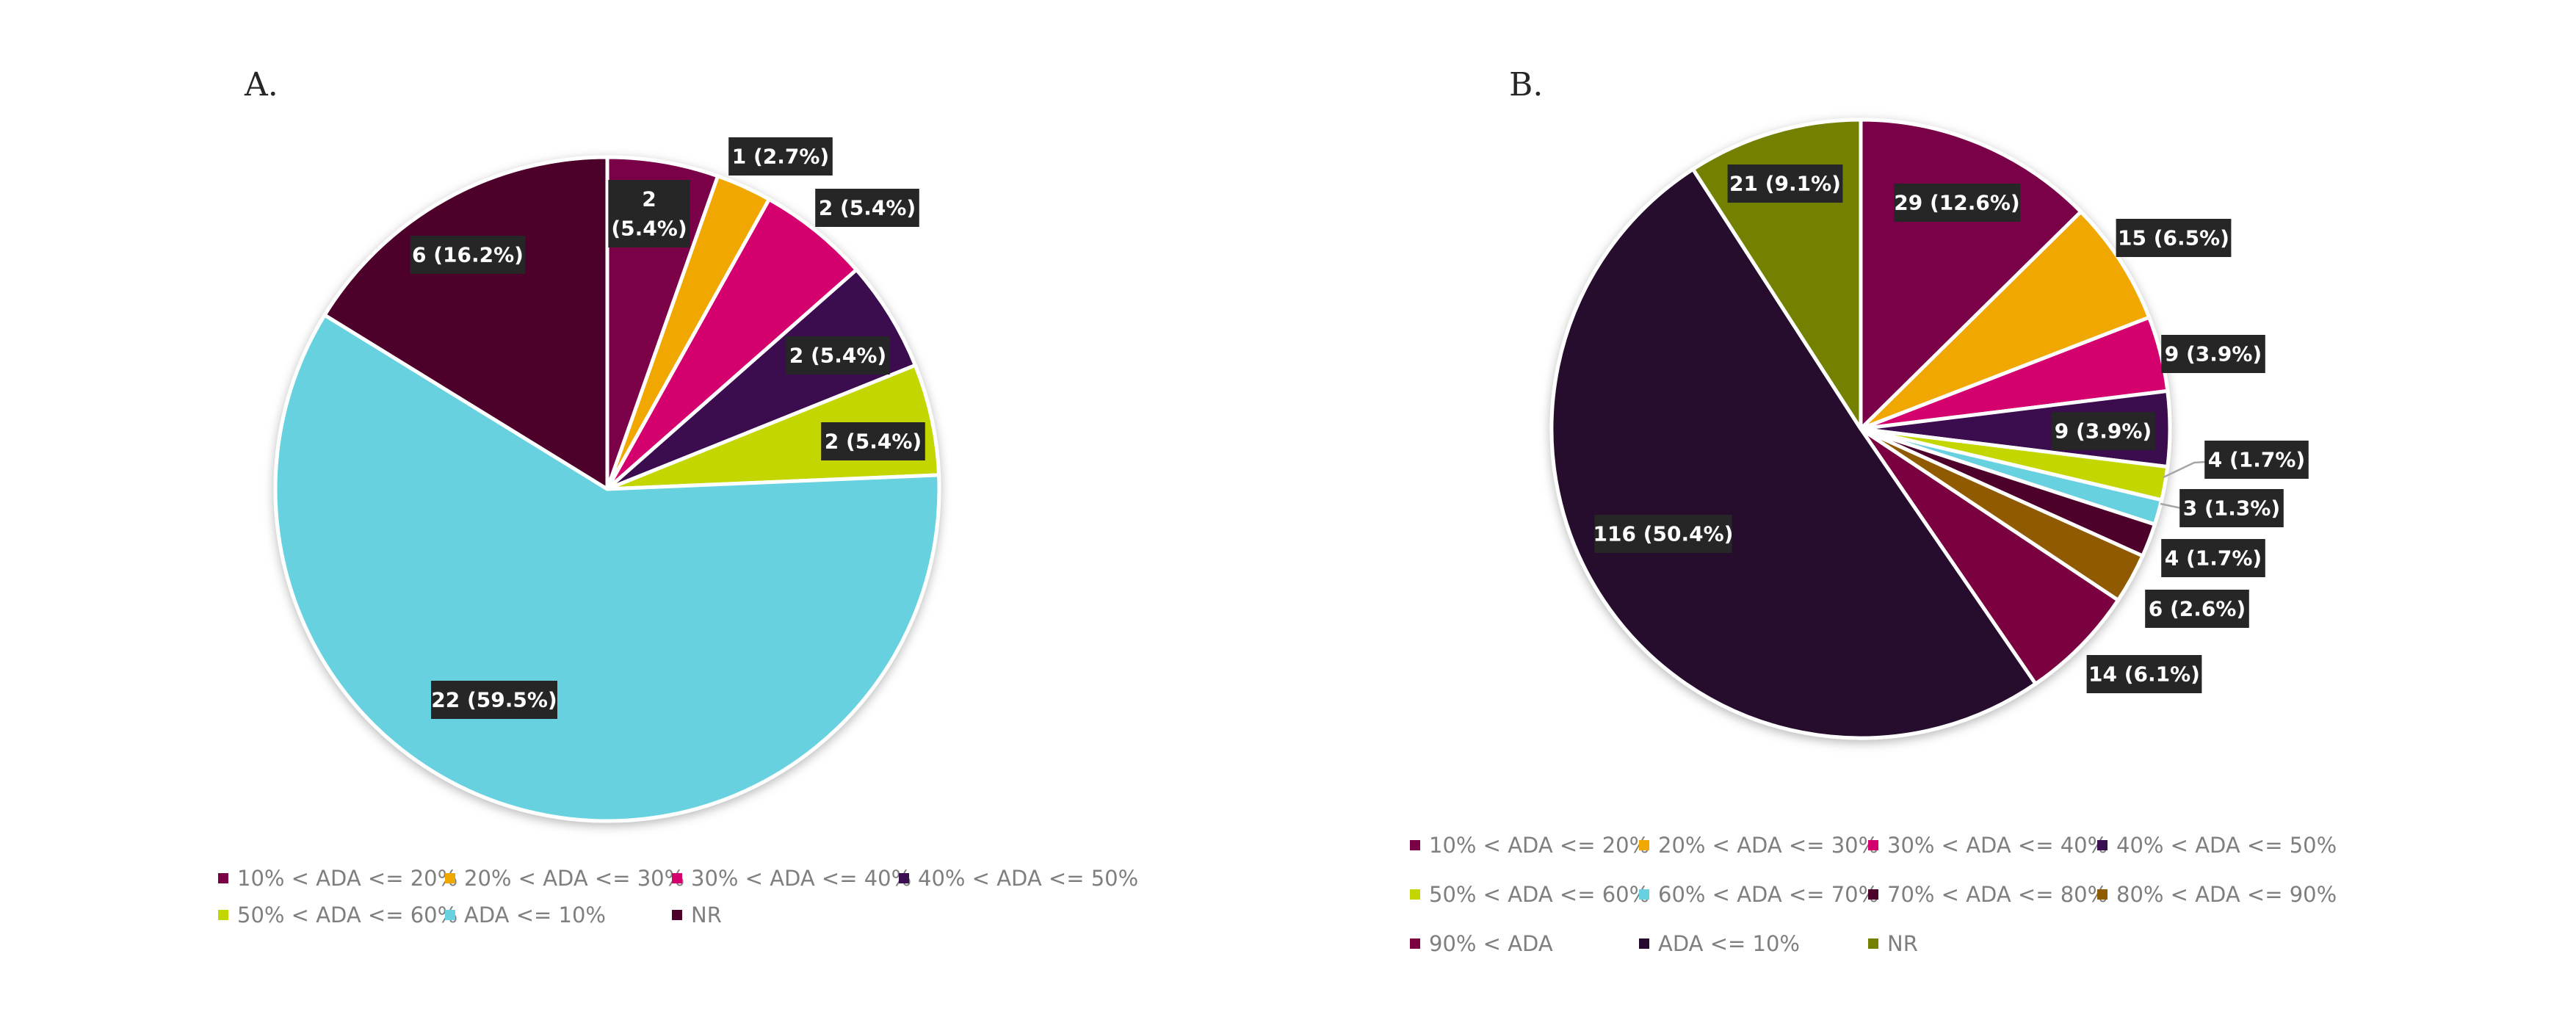 This screenshot has width=2576, height=1020. I want to click on legend-label: 70% < ADA <= 80%, so click(1997, 894).